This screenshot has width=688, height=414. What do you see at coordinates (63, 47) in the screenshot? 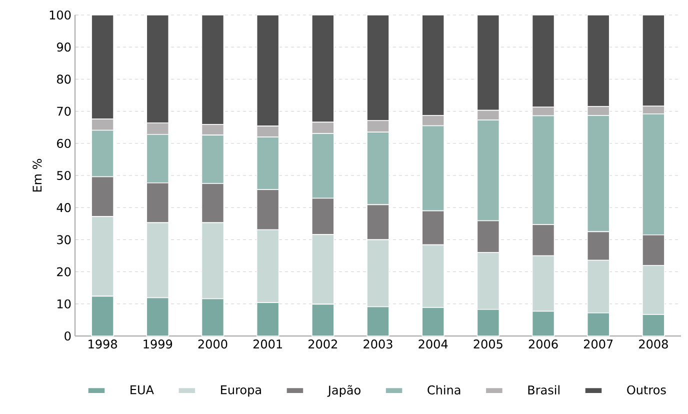
I see `y-tick-label: 90` at bounding box center [63, 47].